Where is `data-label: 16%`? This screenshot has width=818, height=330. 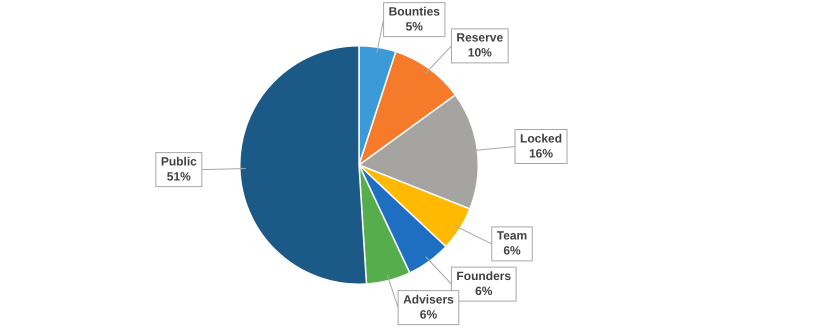 data-label: 16% is located at coordinates (541, 153).